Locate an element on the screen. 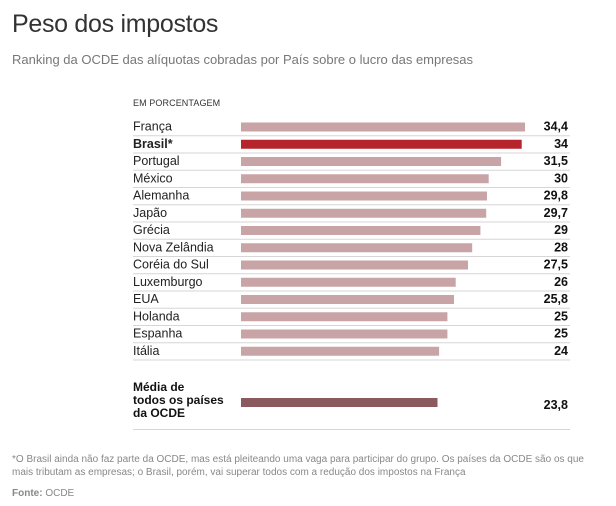  value-label: 24 is located at coordinates (561, 351).